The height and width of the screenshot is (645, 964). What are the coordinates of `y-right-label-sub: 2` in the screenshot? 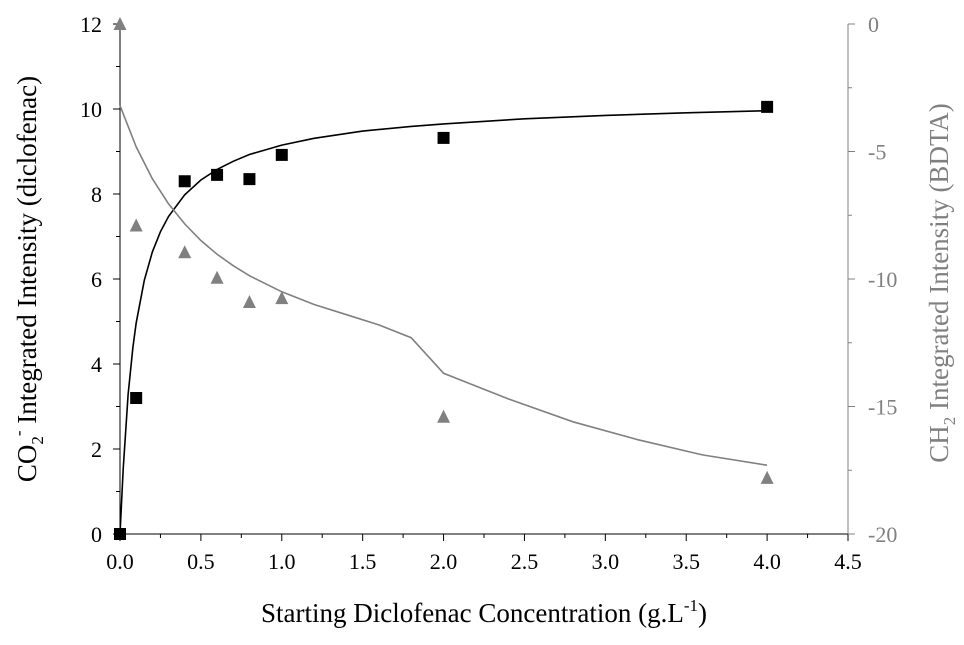 It's located at (949, 421).